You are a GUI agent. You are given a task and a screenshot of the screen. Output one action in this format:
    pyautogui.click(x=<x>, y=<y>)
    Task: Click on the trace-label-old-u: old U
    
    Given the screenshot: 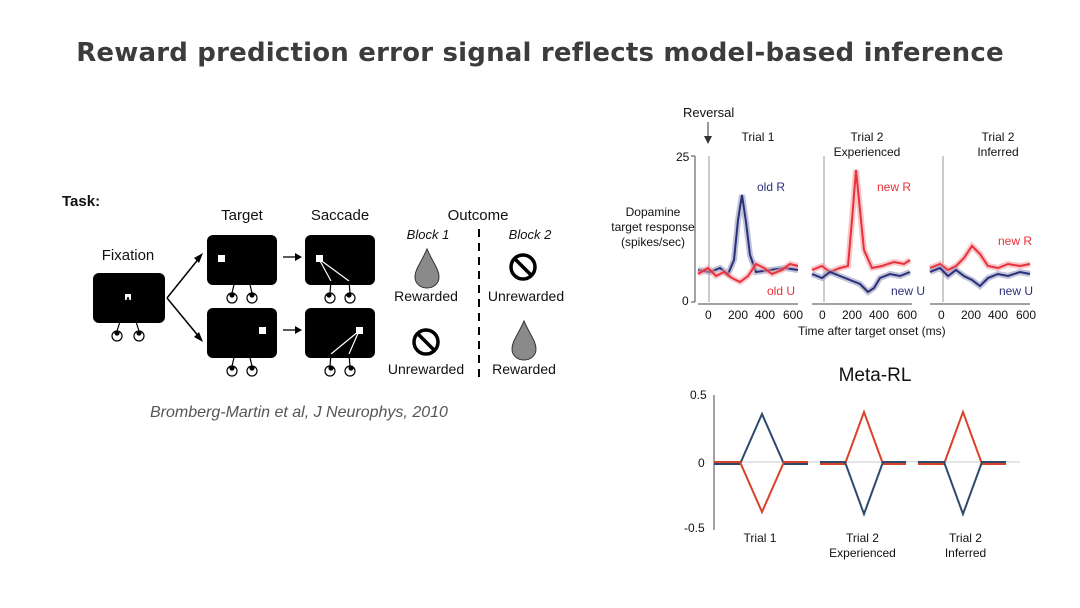 What is the action you would take?
    pyautogui.click(x=781, y=291)
    